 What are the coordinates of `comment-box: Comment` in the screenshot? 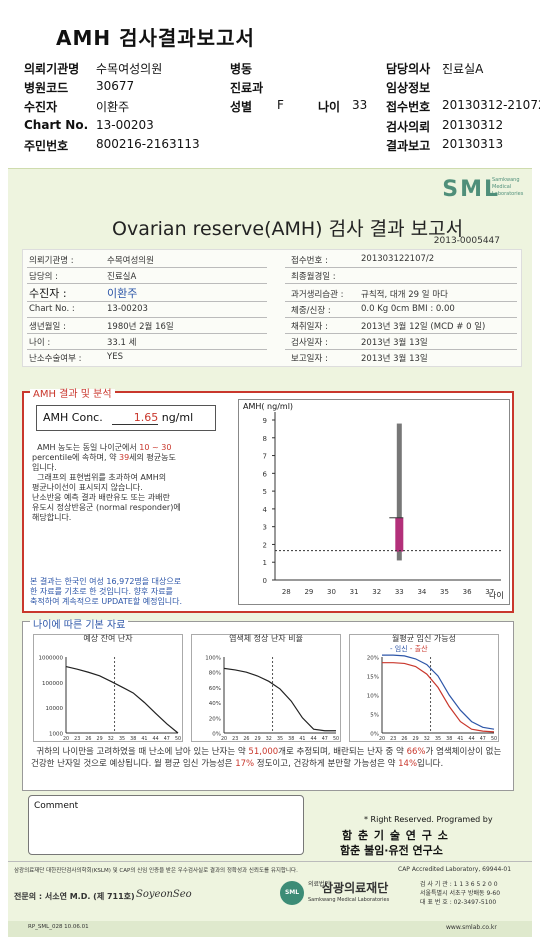 It's located at (166, 825).